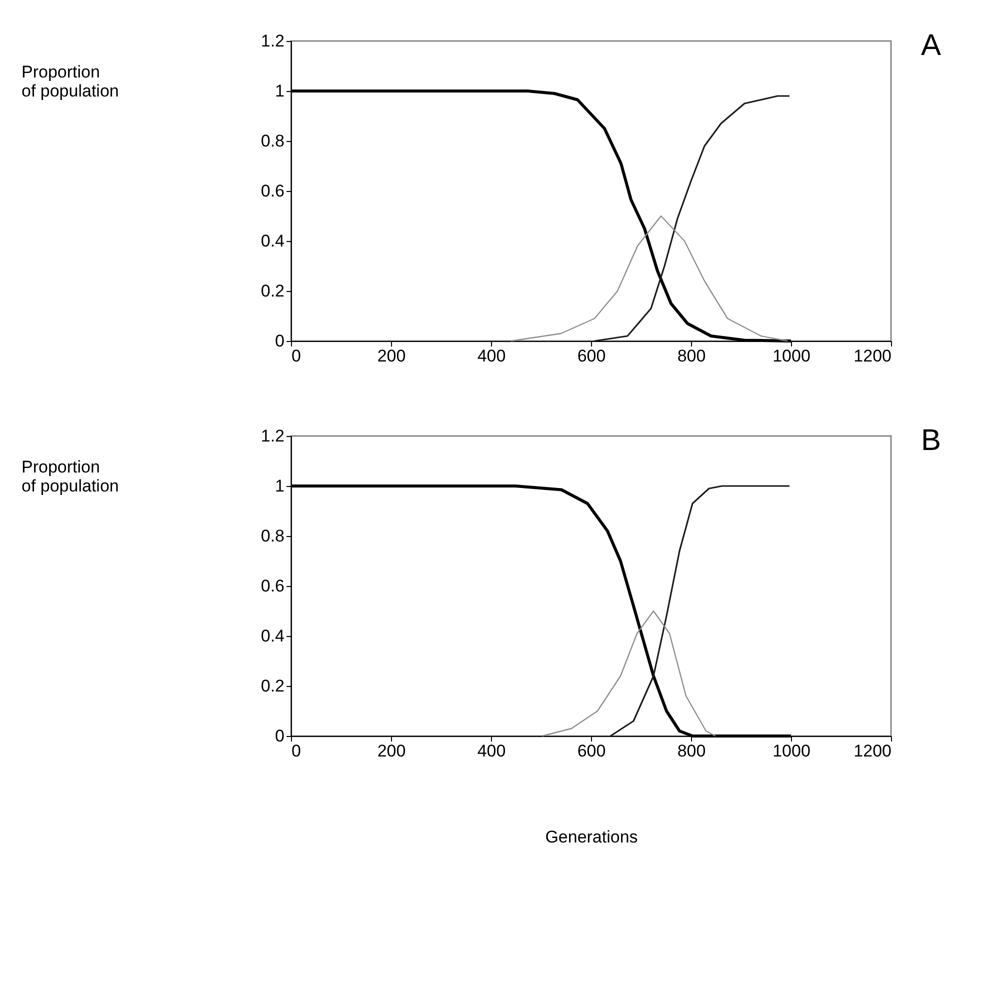 This screenshot has width=983, height=990. What do you see at coordinates (931, 45) in the screenshot?
I see `text: A` at bounding box center [931, 45].